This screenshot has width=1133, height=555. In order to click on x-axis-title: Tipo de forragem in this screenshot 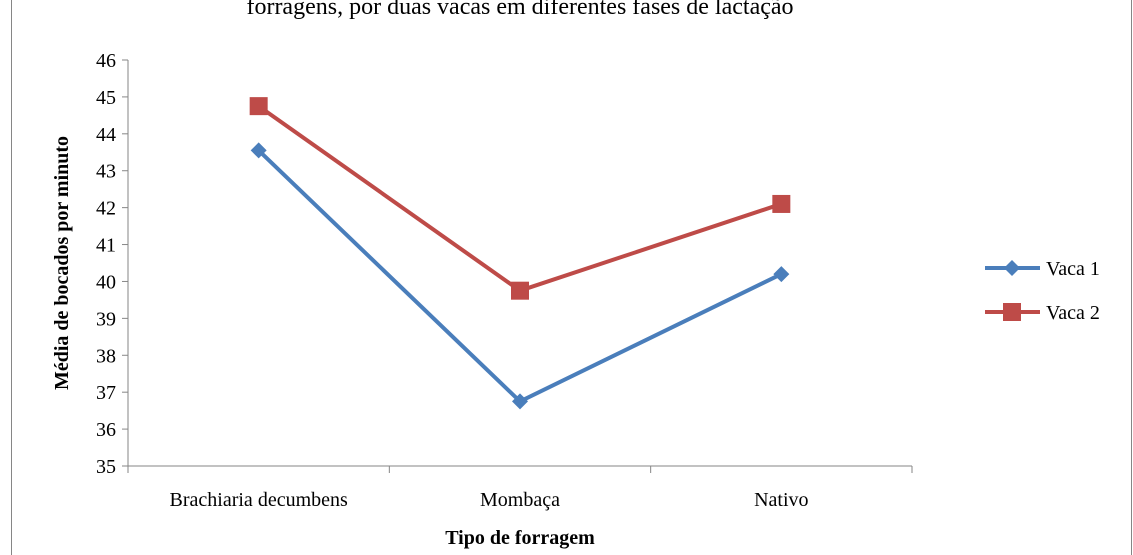, I will do `click(520, 538)`.